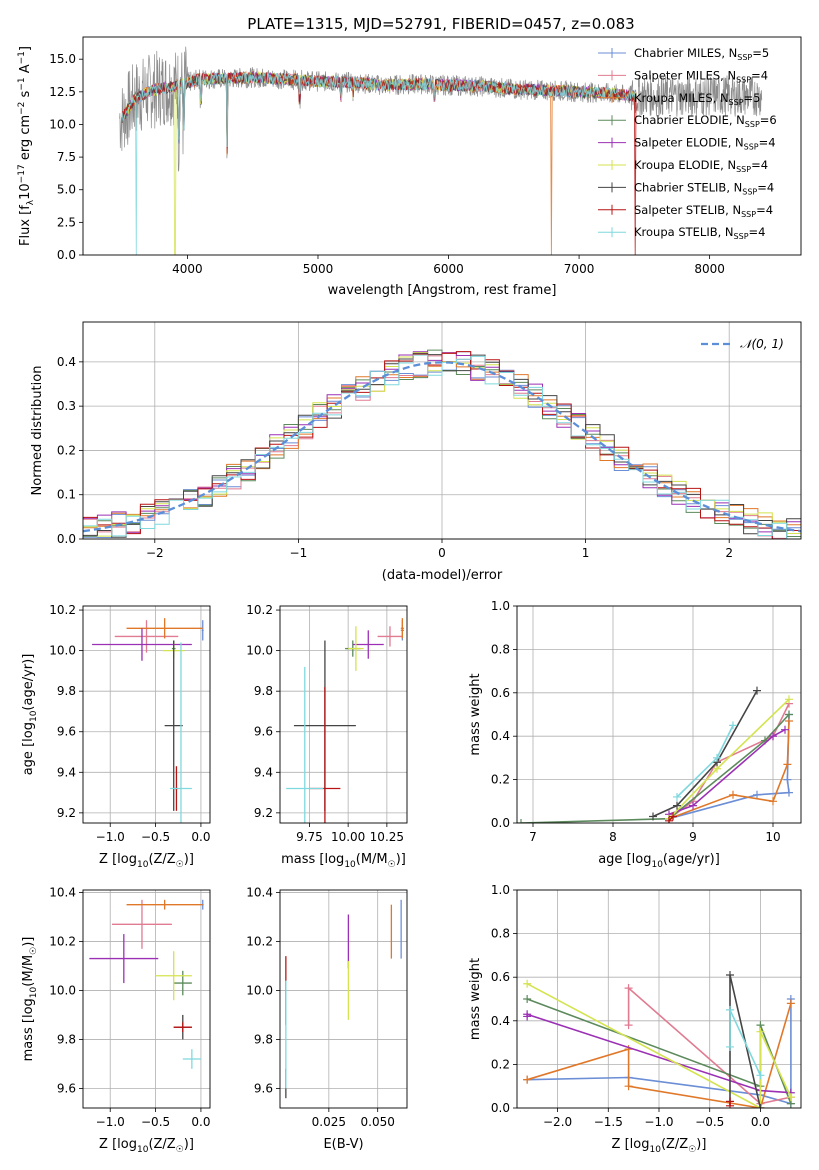  What do you see at coordinates (442, 553) in the screenshot?
I see `x-tick-label: 0` at bounding box center [442, 553].